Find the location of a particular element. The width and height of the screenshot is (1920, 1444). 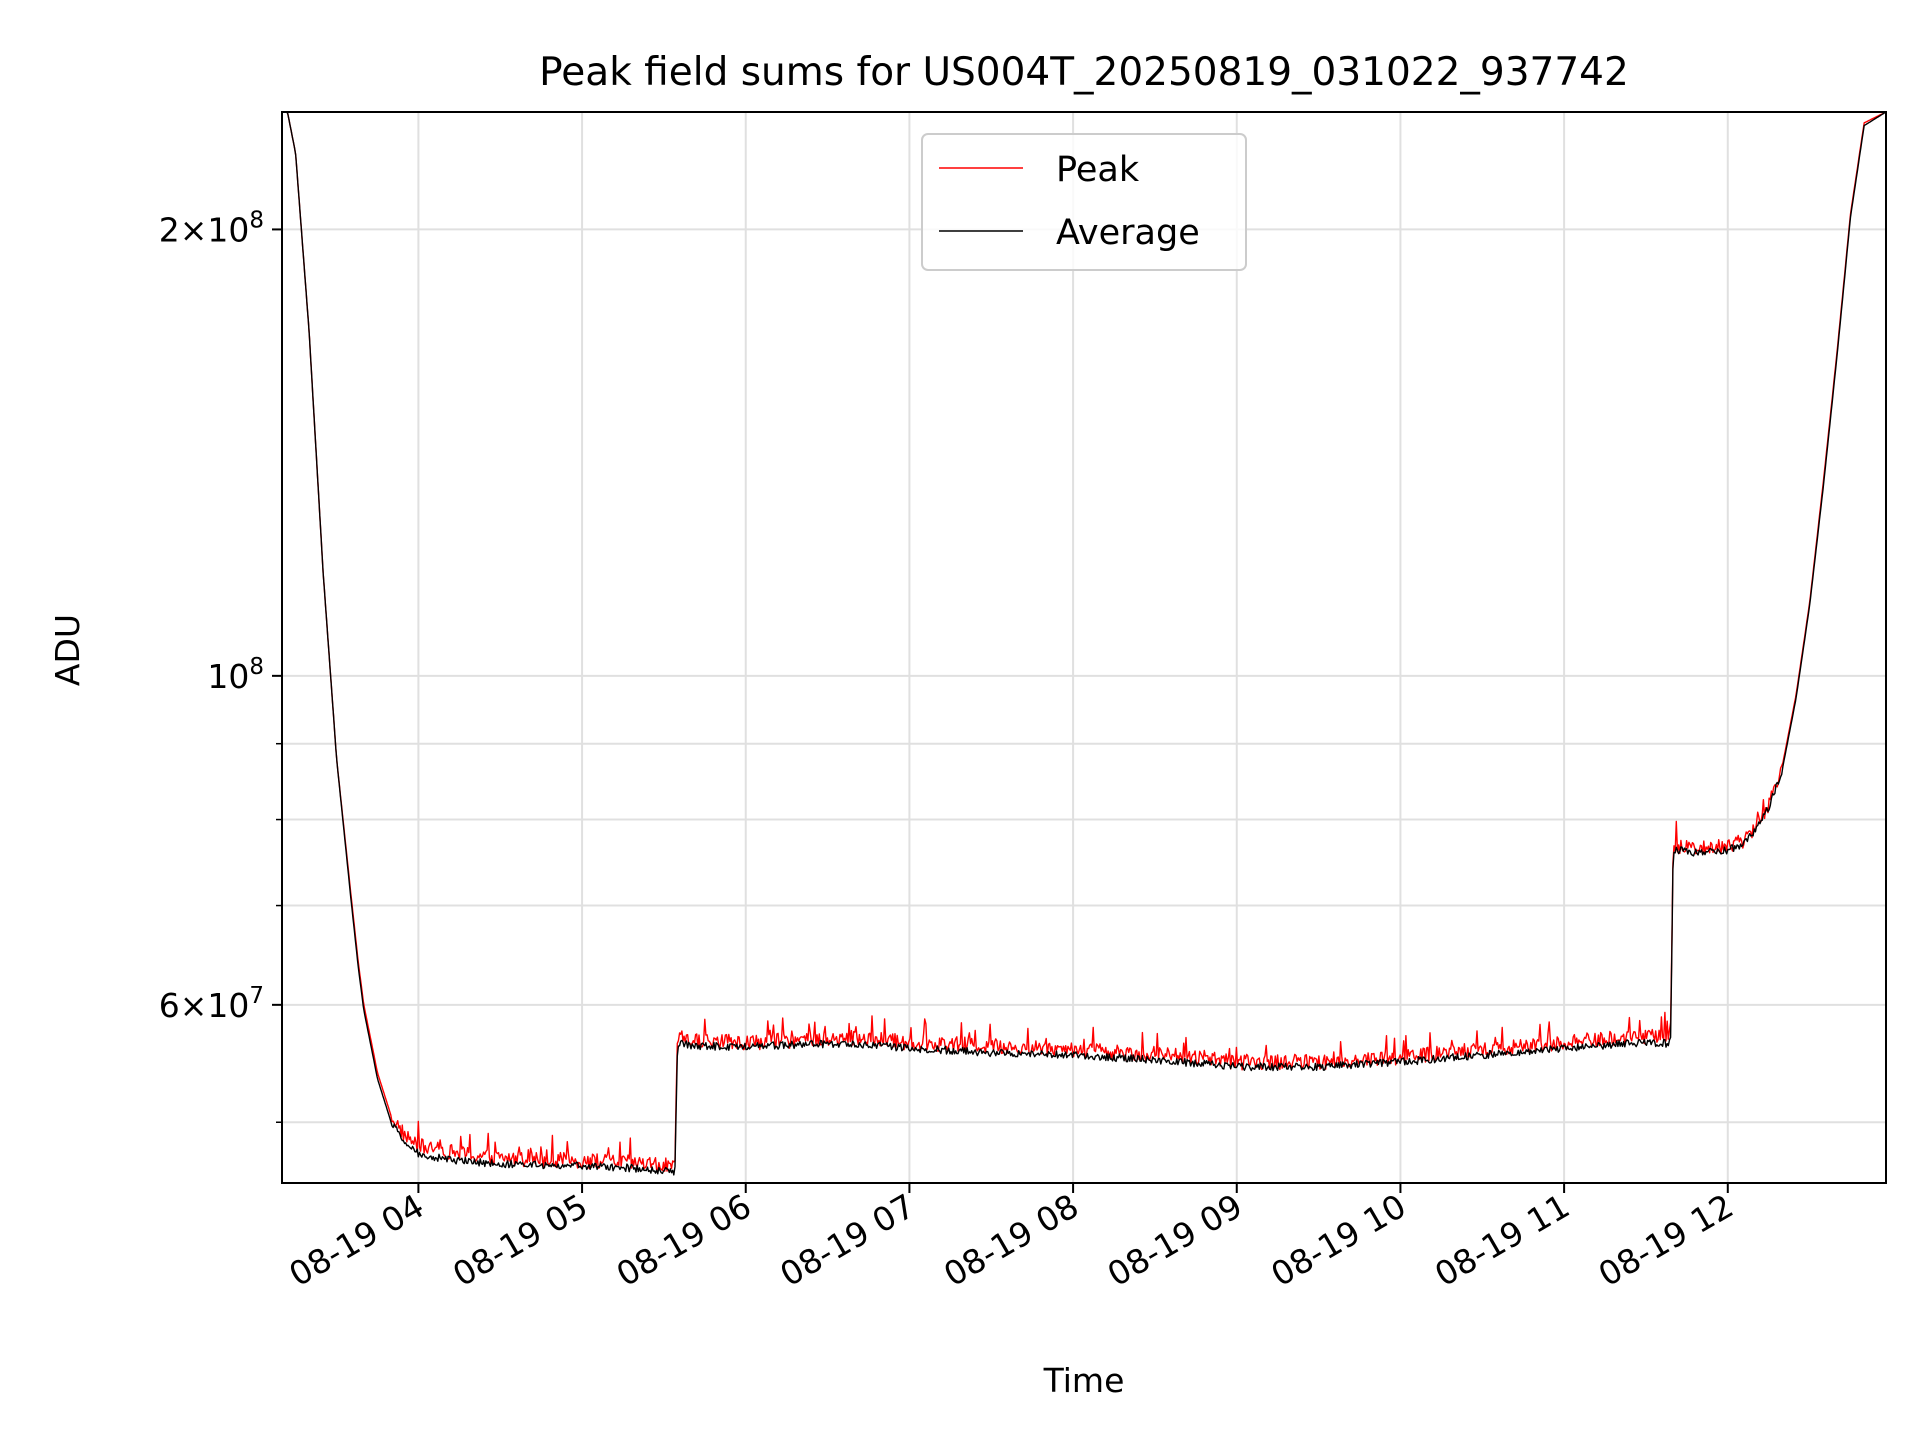

y-tick-label: 6×107 is located at coordinates (211, 1004).